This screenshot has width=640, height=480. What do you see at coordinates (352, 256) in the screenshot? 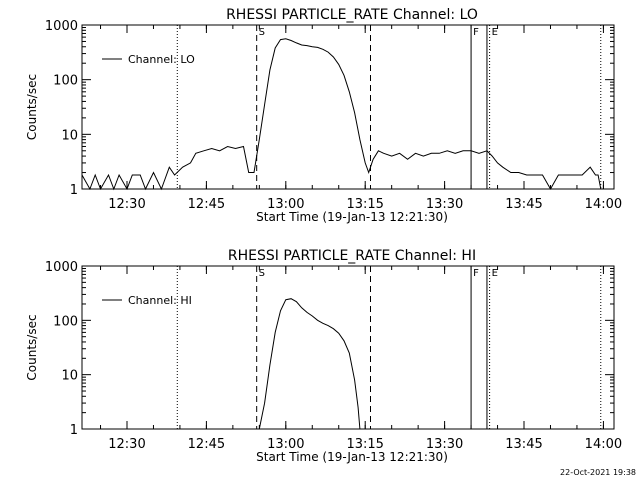
I see `chart-title: RHESSI PARTICLE_RATE Channel: HI` at bounding box center [352, 256].